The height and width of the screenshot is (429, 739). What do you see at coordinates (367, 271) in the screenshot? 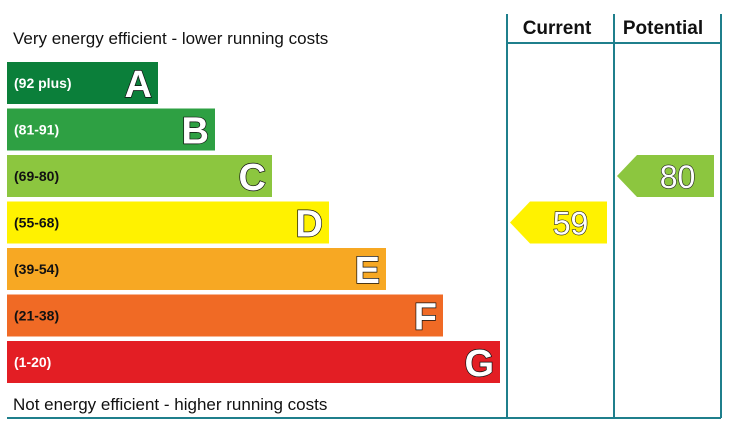
I see `band-letter-e: E` at bounding box center [367, 271].